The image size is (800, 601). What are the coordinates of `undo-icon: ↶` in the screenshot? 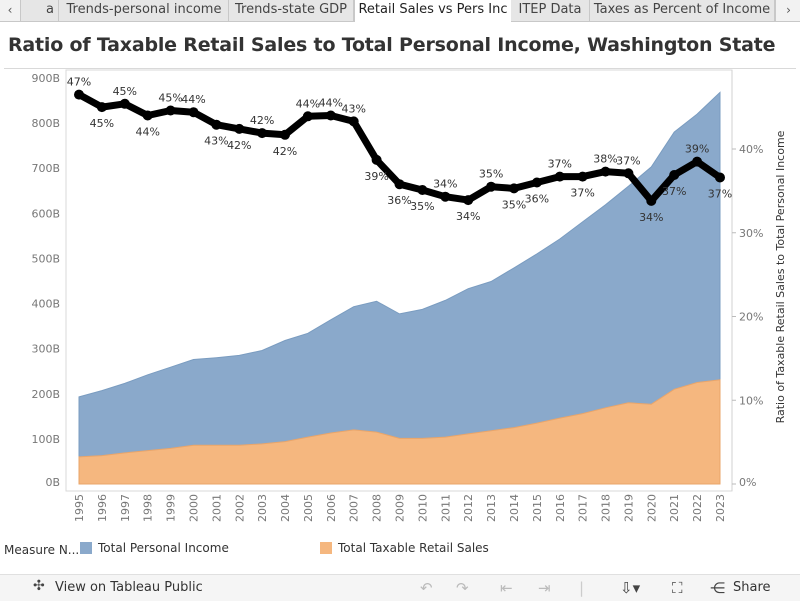 It's located at (426, 588).